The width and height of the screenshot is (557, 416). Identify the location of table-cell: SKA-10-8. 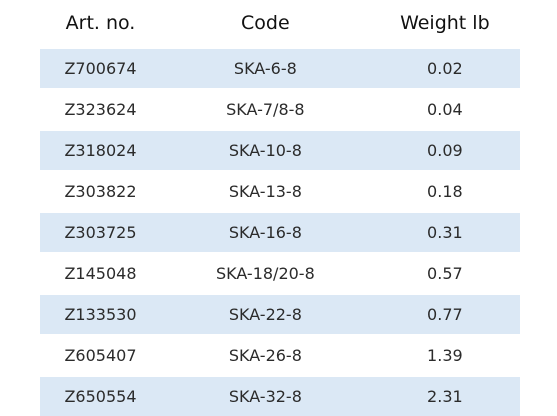
(265, 150).